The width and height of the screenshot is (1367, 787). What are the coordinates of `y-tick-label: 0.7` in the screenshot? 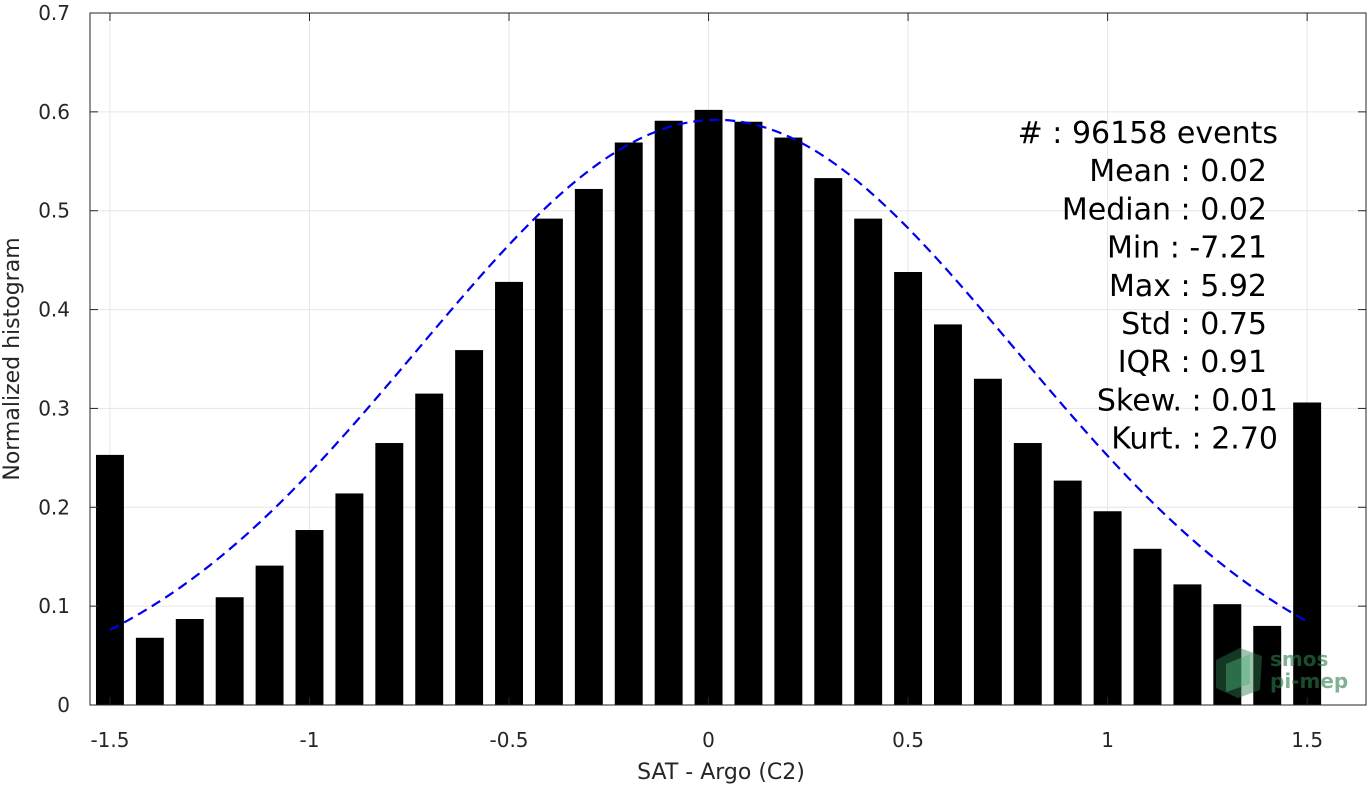 It's located at (54, 13).